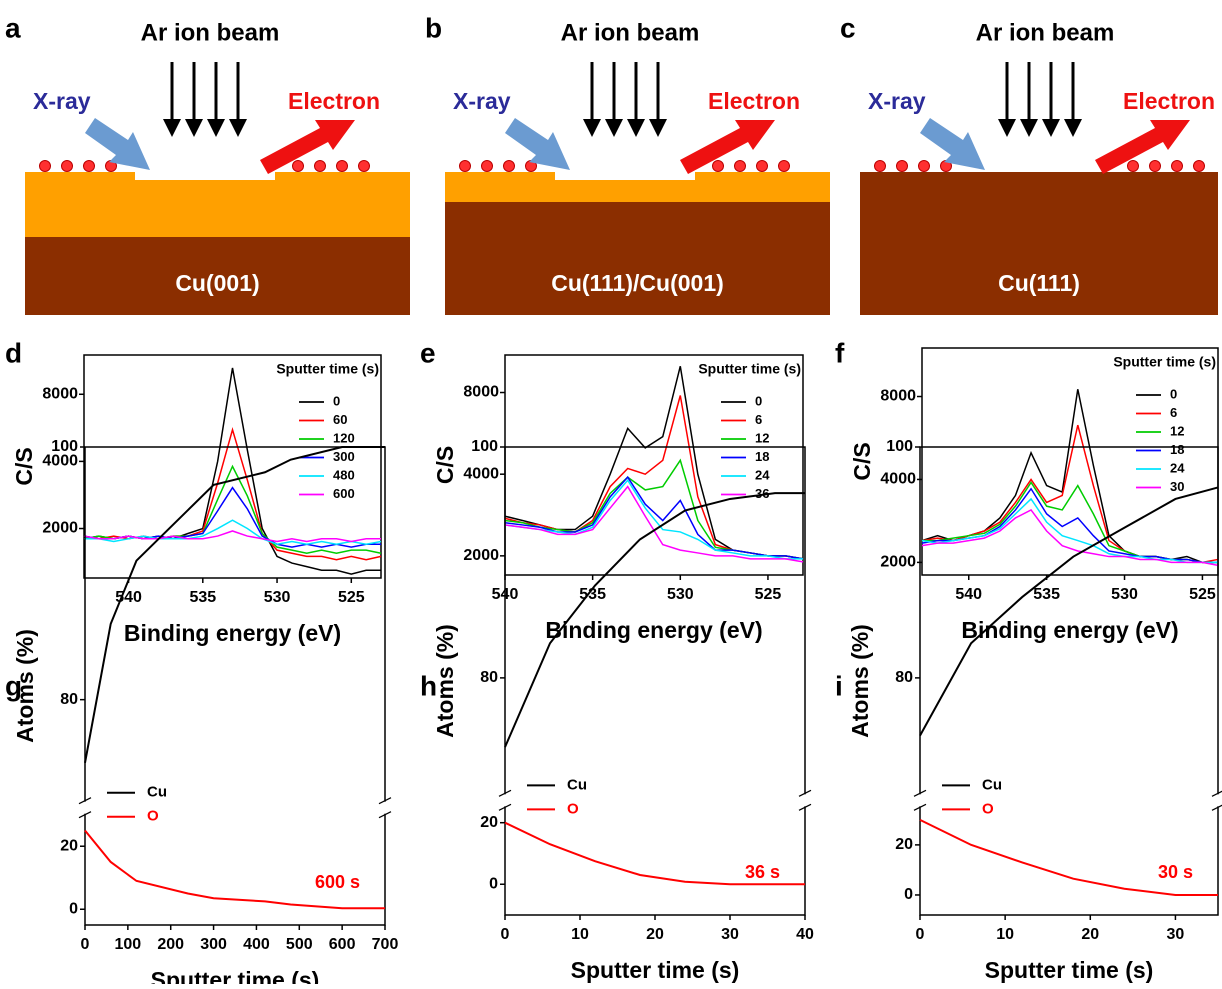  Describe the element at coordinates (762, 437) in the screenshot. I see `legend-label: 12` at that location.